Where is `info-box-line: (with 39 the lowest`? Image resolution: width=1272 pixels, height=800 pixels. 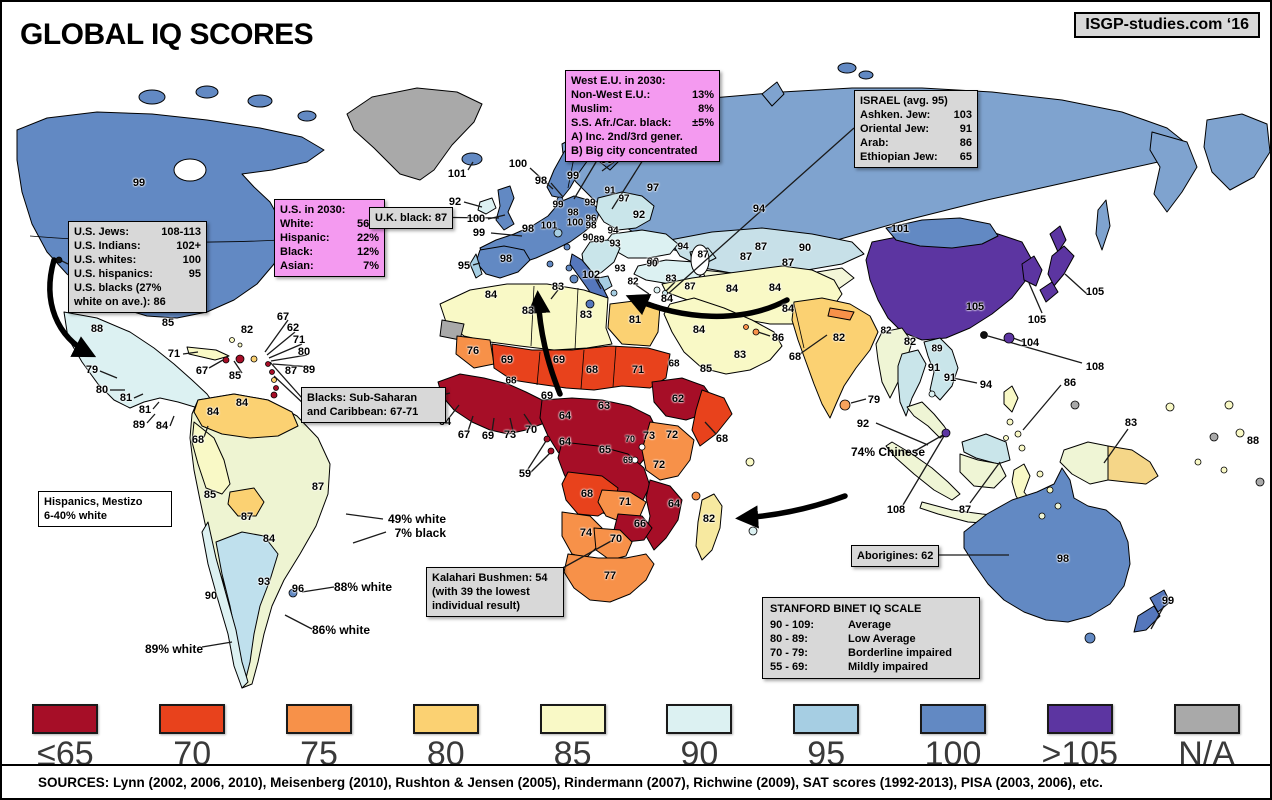 info-box-line: (with 39 the lowest is located at coordinates (481, 592).